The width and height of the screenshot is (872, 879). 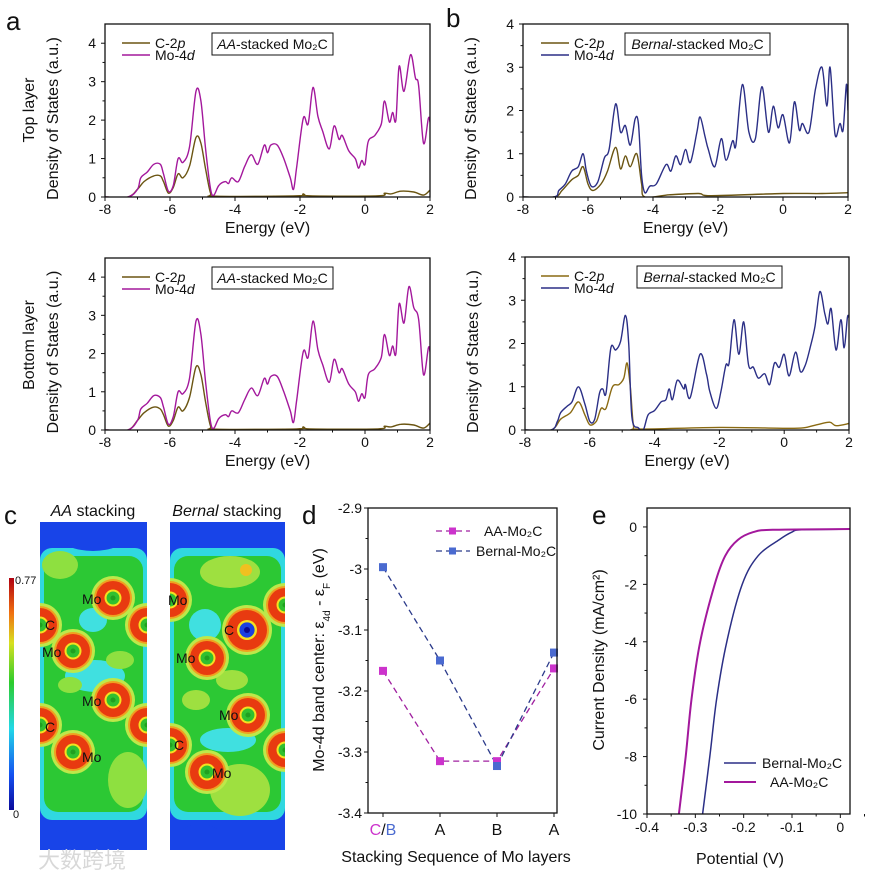 I want to click on legend-label: AA-Mo₂C, so click(x=799, y=782).